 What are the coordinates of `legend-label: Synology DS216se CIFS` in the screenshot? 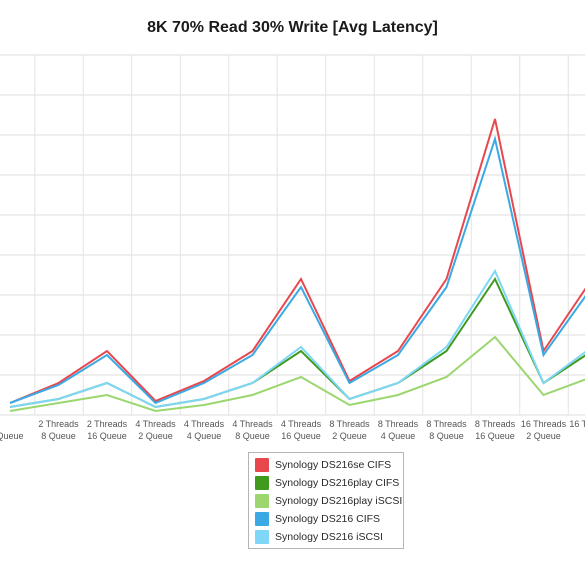 It's located at (333, 465).